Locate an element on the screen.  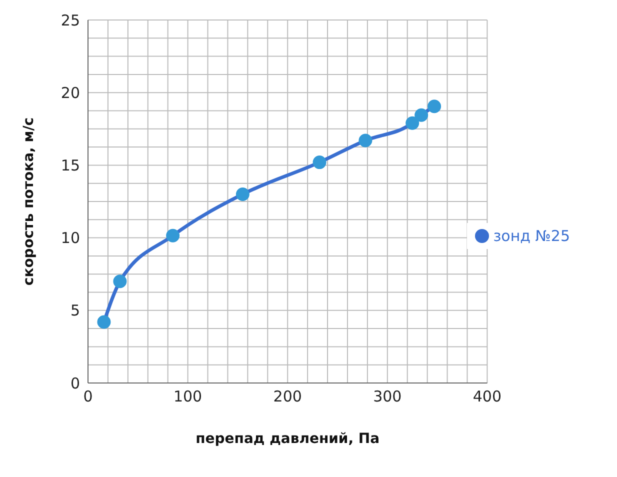
x-tick-label: 400 is located at coordinates (487, 397).